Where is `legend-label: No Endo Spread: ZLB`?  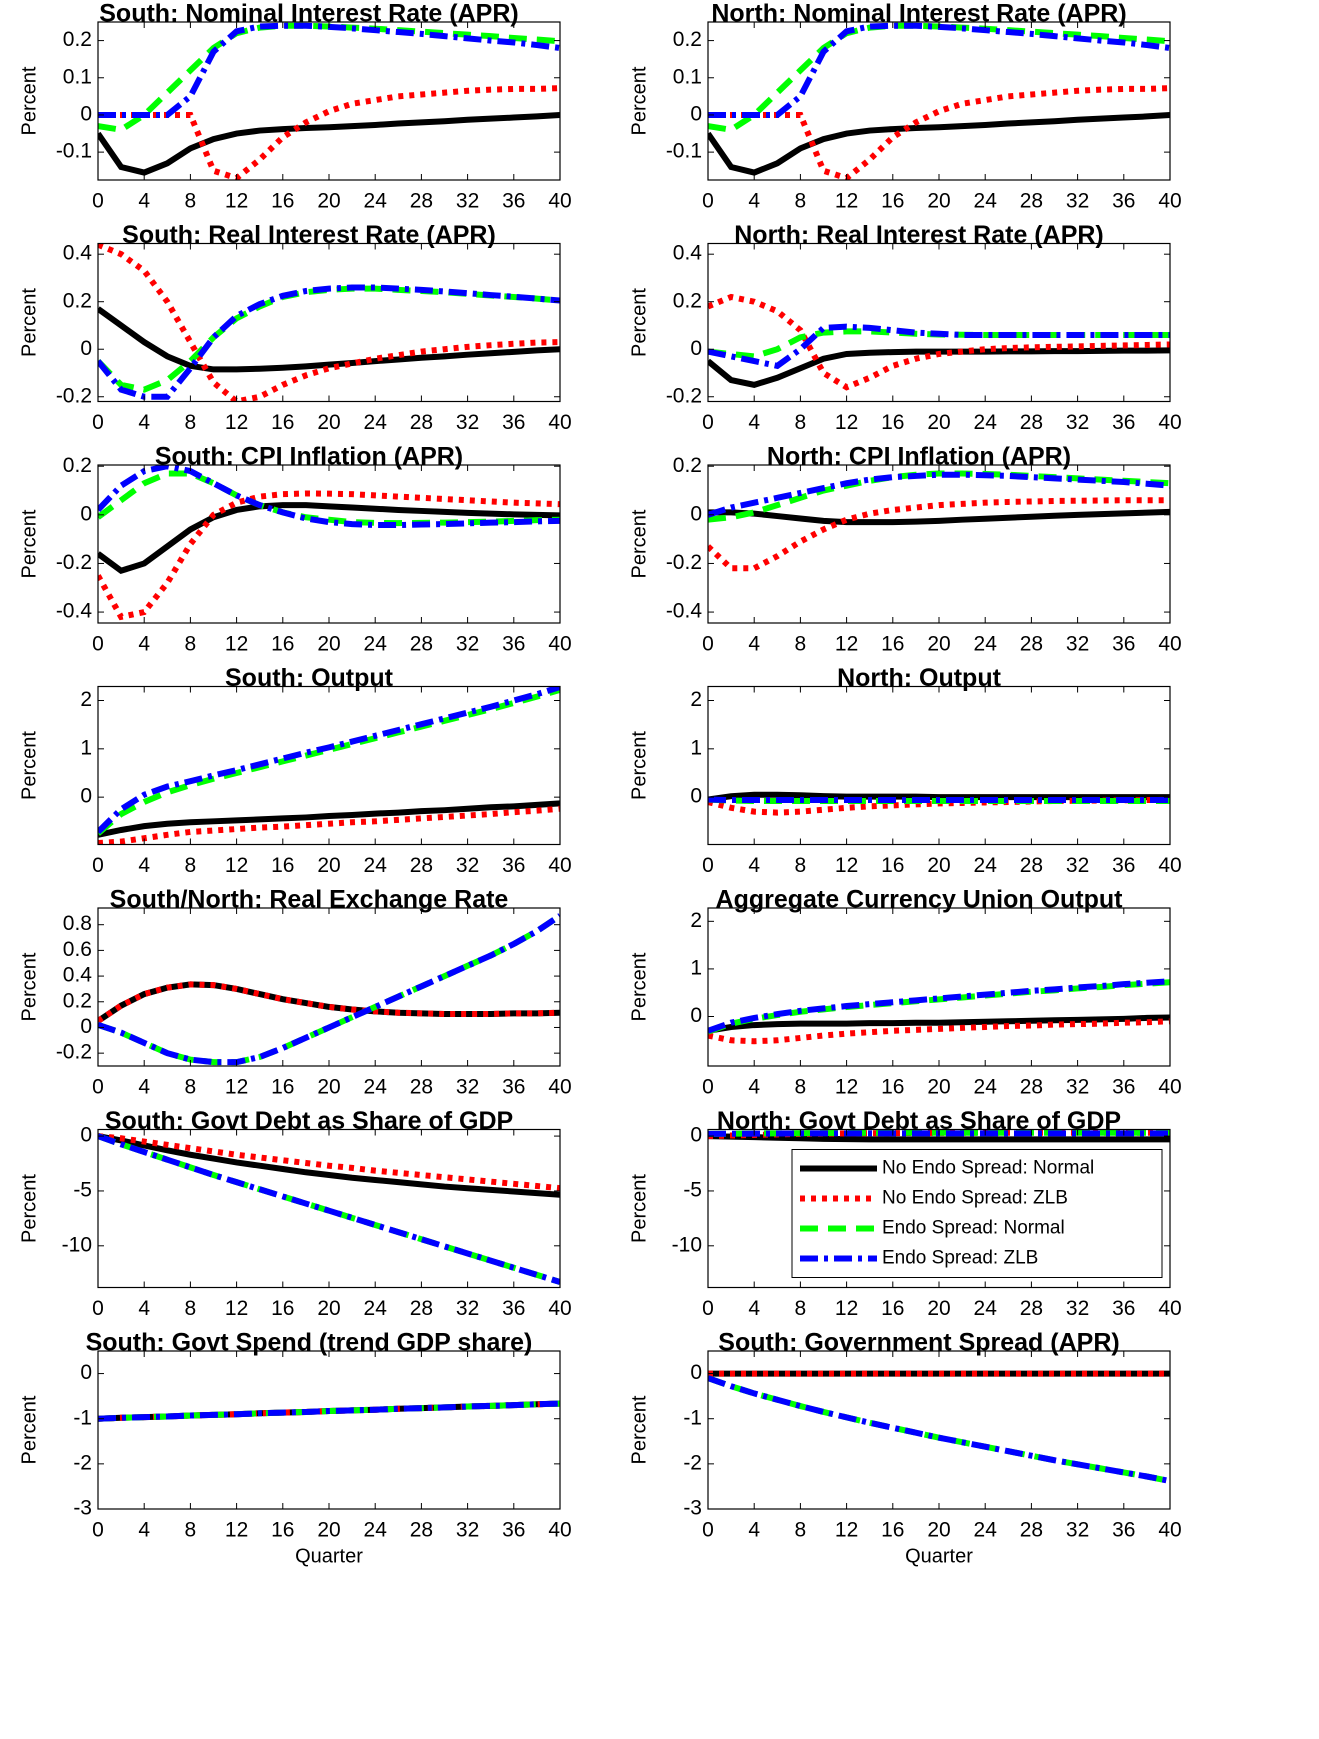
legend-label: No Endo Spread: ZLB is located at coordinates (975, 1198).